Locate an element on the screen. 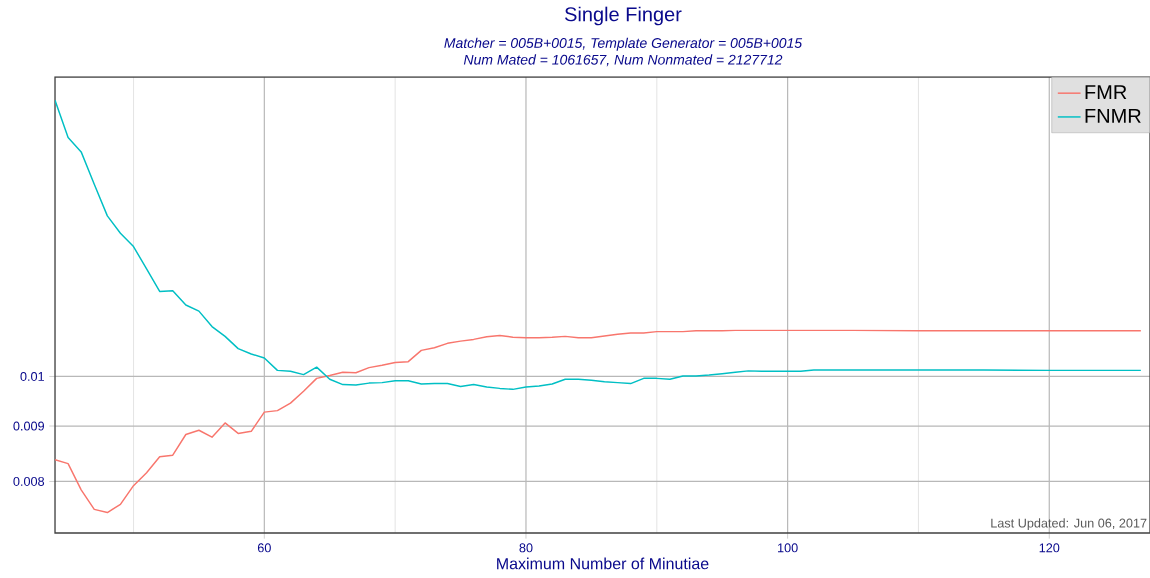 This screenshot has width=1150, height=578. chart-title: Single Finger is located at coordinates (623, 16).